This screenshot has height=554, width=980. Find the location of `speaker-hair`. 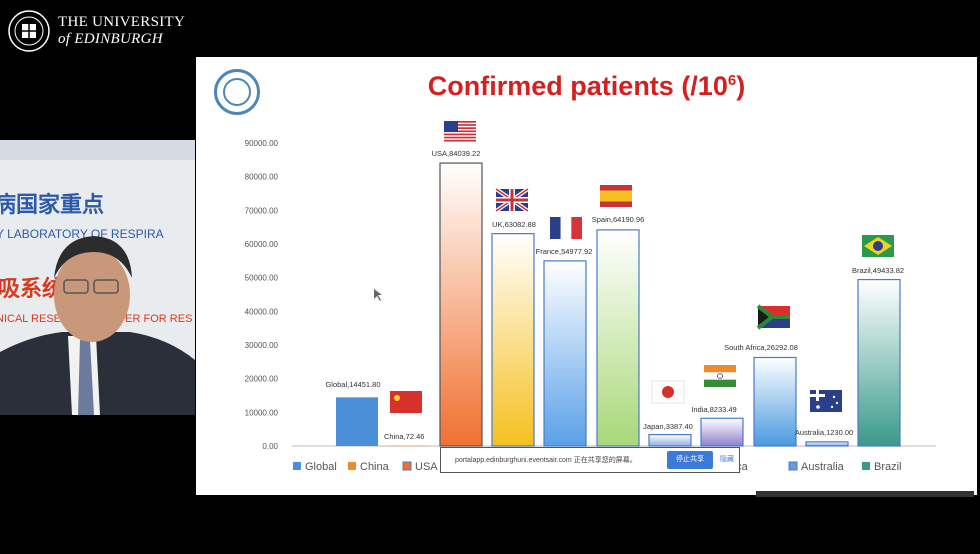

speaker-hair is located at coordinates (93, 257).